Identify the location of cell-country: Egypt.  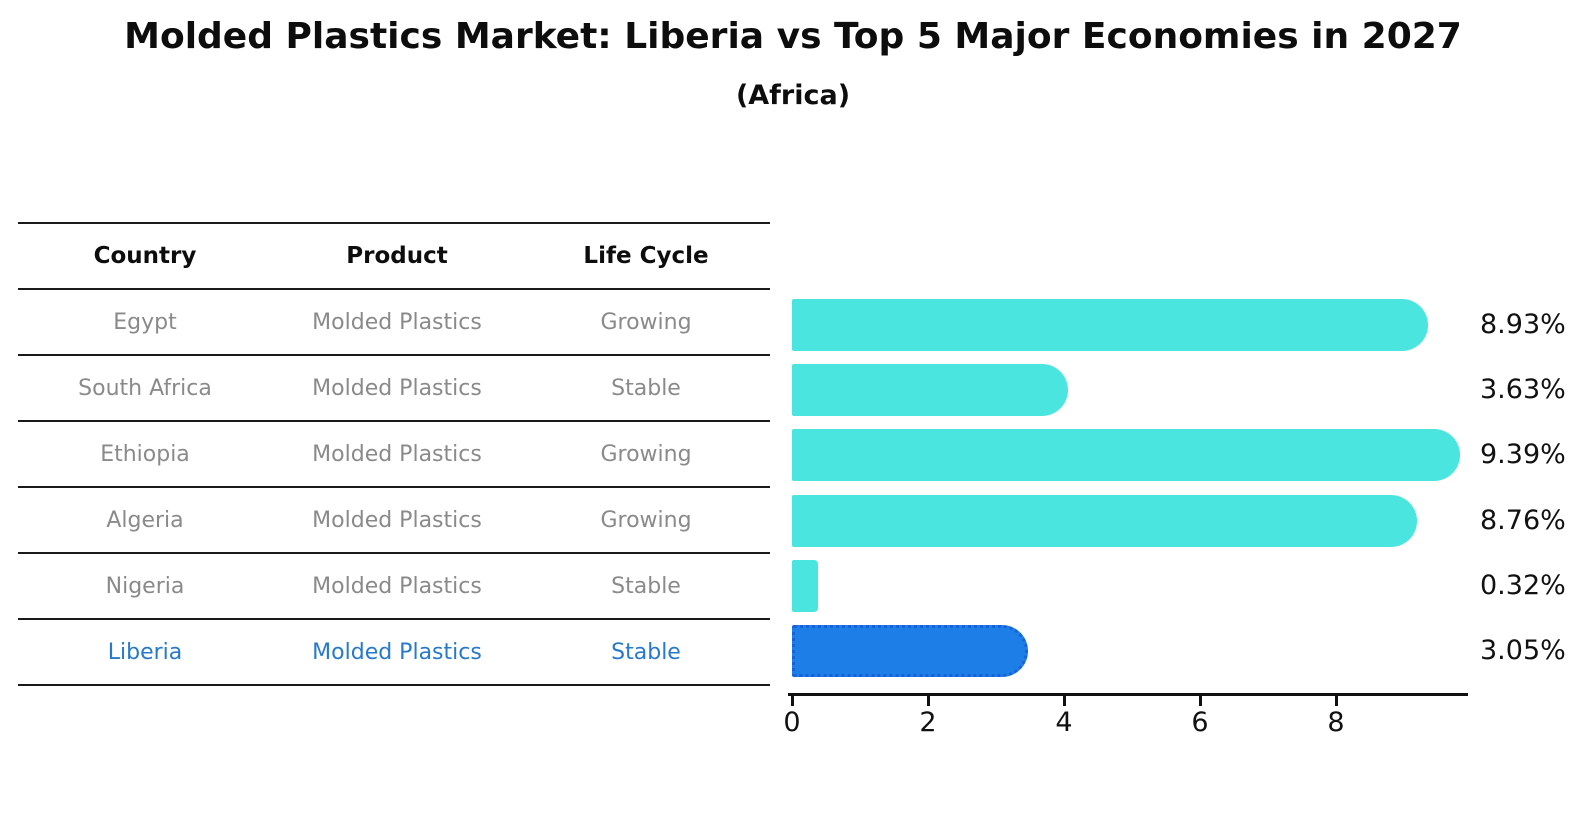
(145, 322).